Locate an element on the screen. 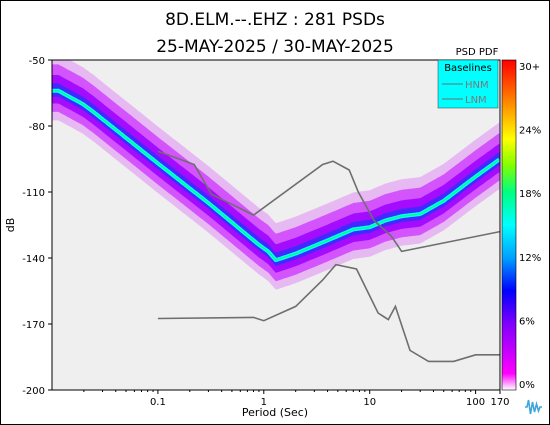  colorbar-tick-label: 30+ is located at coordinates (529, 67).